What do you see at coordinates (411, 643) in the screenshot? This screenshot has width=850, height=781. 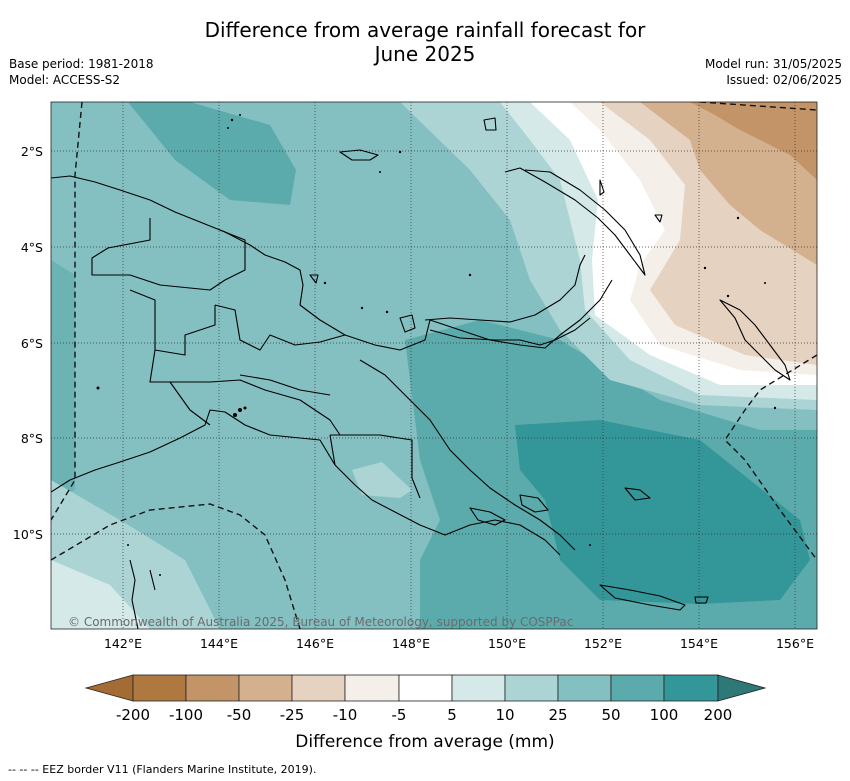 I see `lon-label: 148°E` at bounding box center [411, 643].